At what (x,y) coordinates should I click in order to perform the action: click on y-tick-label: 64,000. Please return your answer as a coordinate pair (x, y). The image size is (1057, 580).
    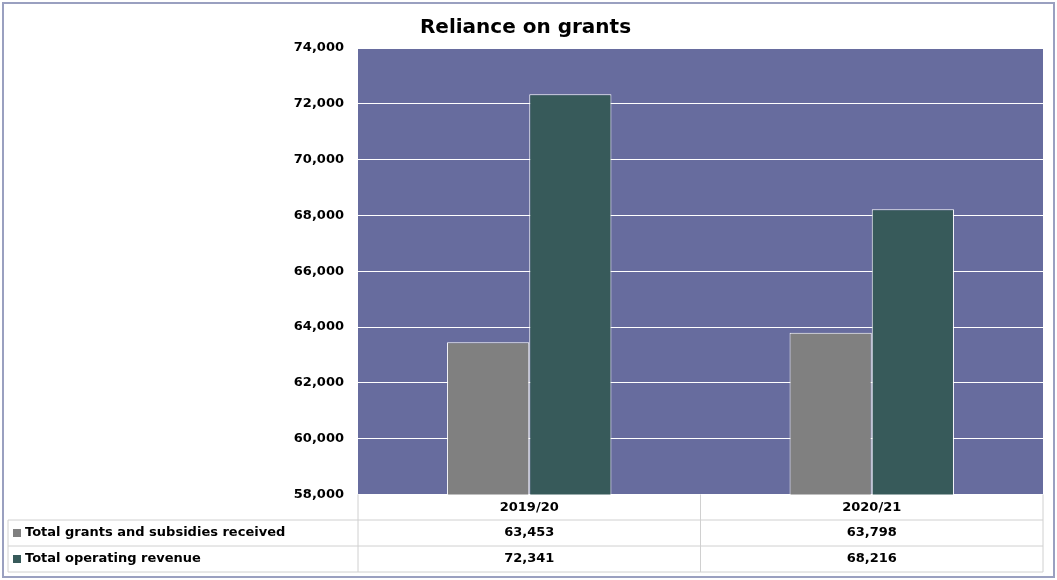
    Looking at the image, I should click on (318, 326).